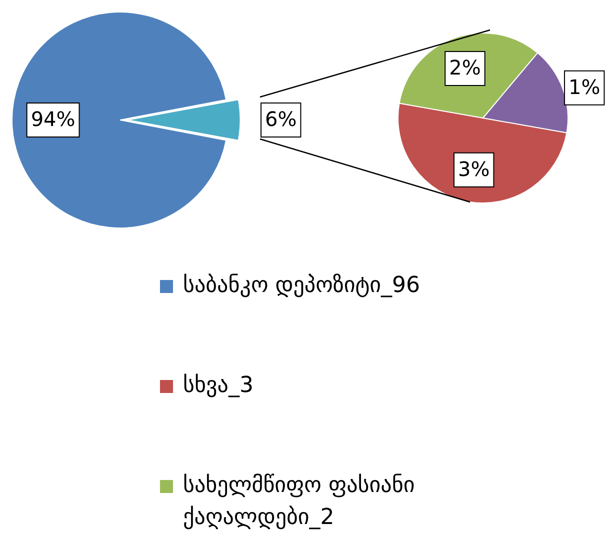 This screenshot has height=545, width=613. I want to click on data-label: 94%, so click(53, 119).